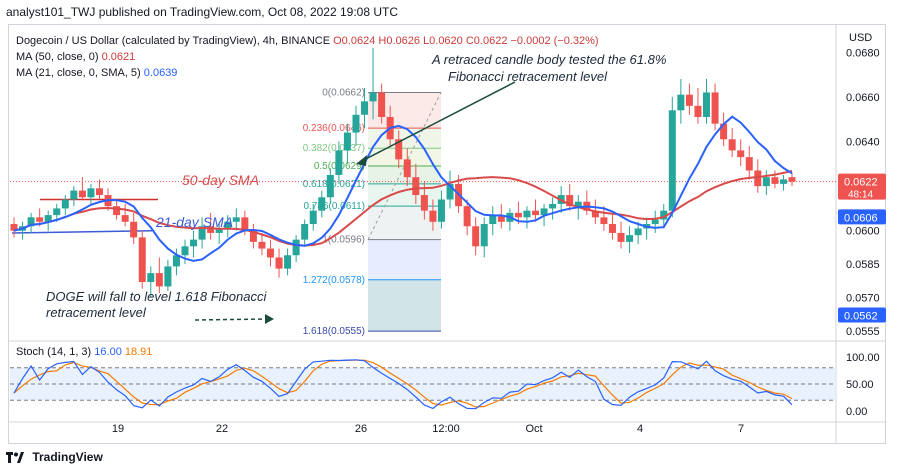 The width and height of the screenshot is (900, 474). I want to click on ma21-value: 0.0639, so click(160, 73).